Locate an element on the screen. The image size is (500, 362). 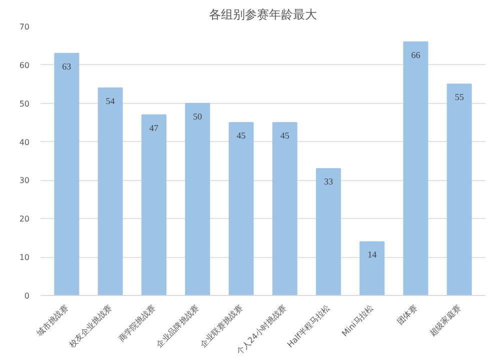
y-tick-label: 10 is located at coordinates (24, 257).